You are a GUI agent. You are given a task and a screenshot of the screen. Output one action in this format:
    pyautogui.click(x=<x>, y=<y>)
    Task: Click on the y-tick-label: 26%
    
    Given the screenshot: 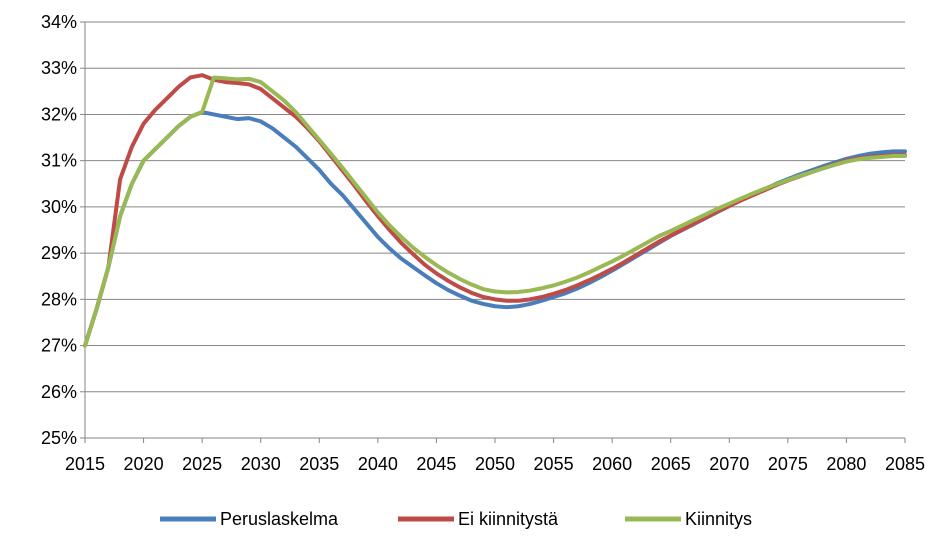 What is the action you would take?
    pyautogui.click(x=59, y=392)
    